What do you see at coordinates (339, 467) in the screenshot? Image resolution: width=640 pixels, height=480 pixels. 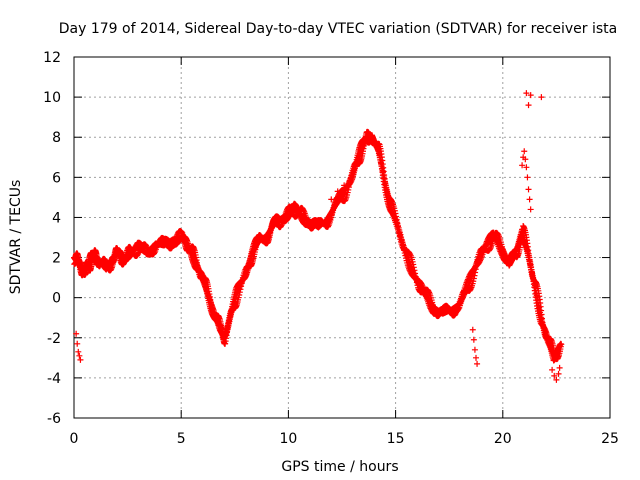 I see `x-axis-label: GPS time / hours` at bounding box center [339, 467].